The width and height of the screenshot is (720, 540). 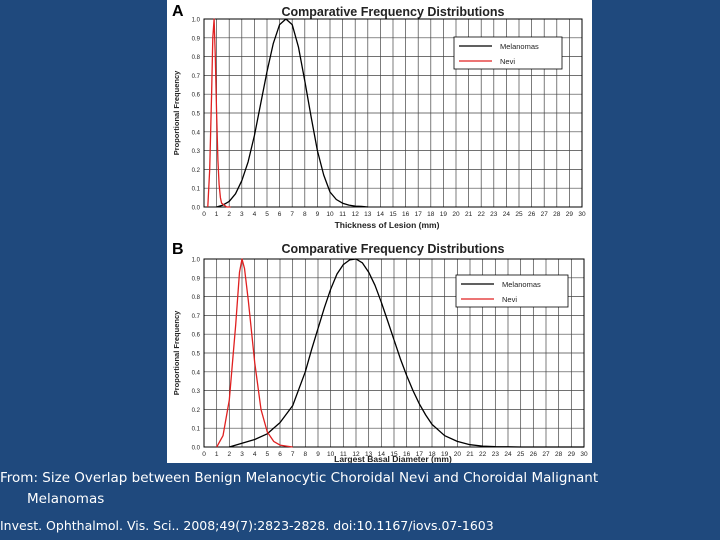 I want to click on legend-label: Nevi, so click(x=507, y=61).